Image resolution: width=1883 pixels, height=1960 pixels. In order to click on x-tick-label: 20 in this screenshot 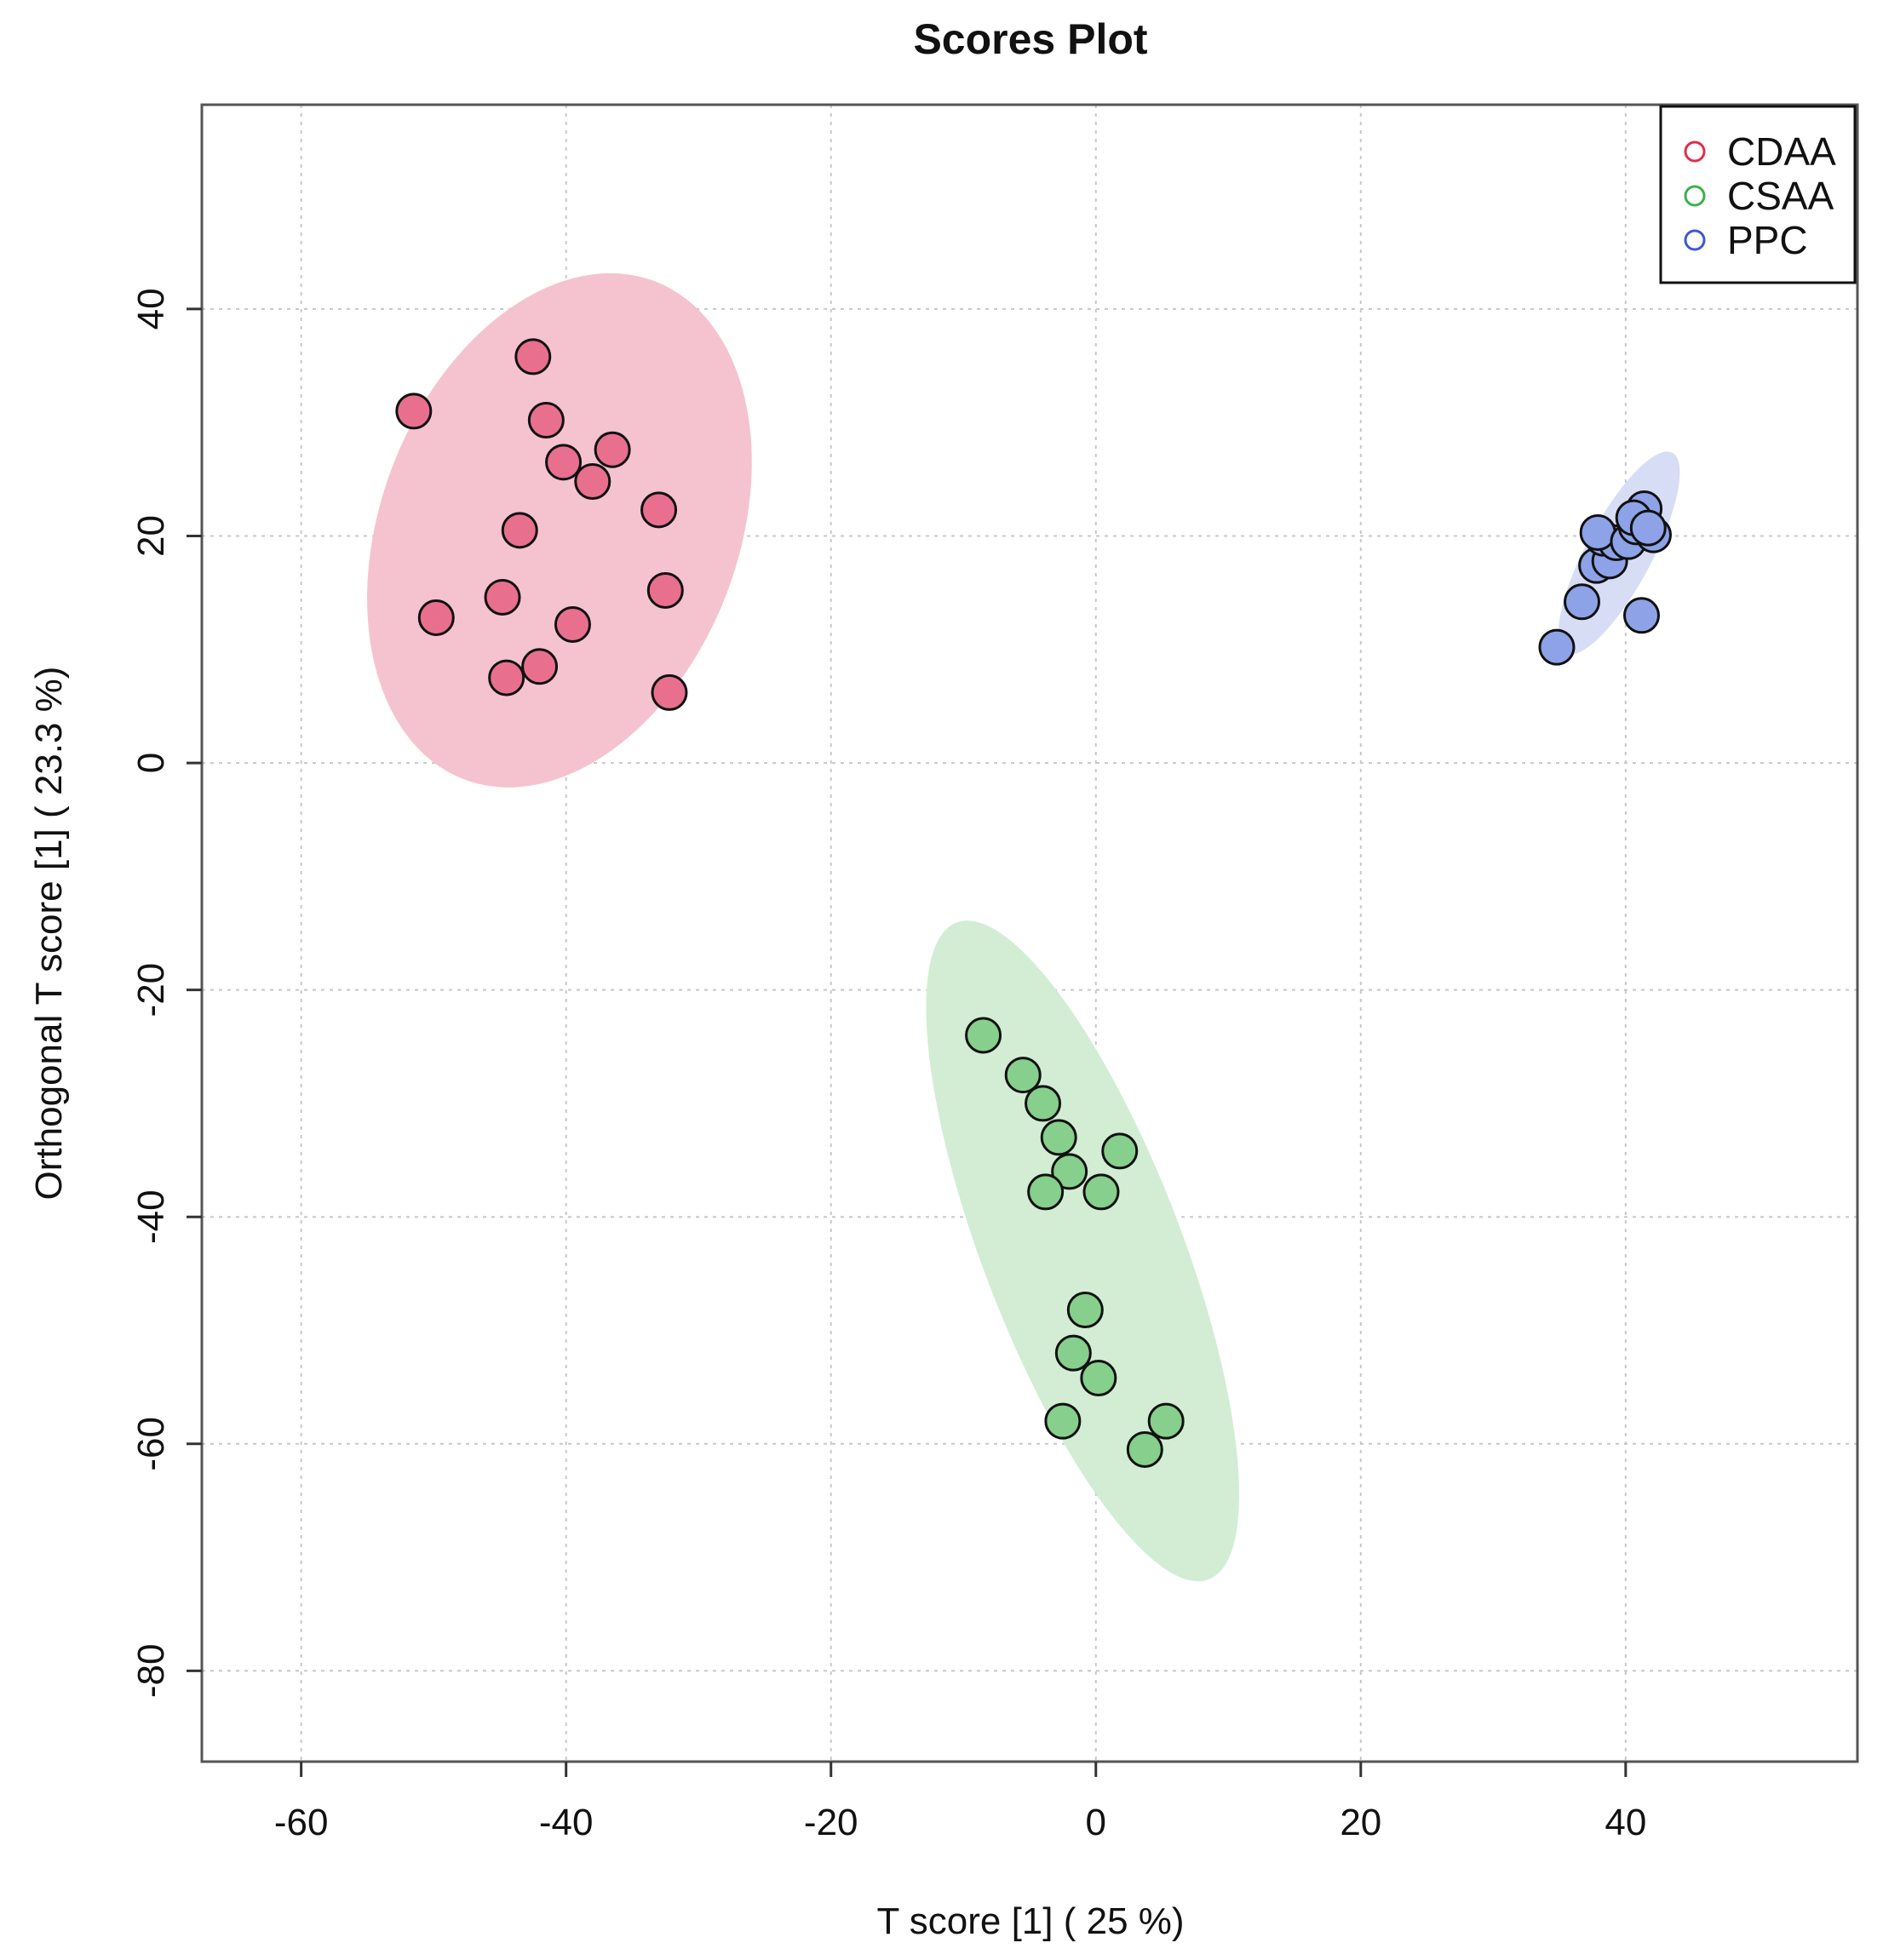, I will do `click(1360, 1822)`.